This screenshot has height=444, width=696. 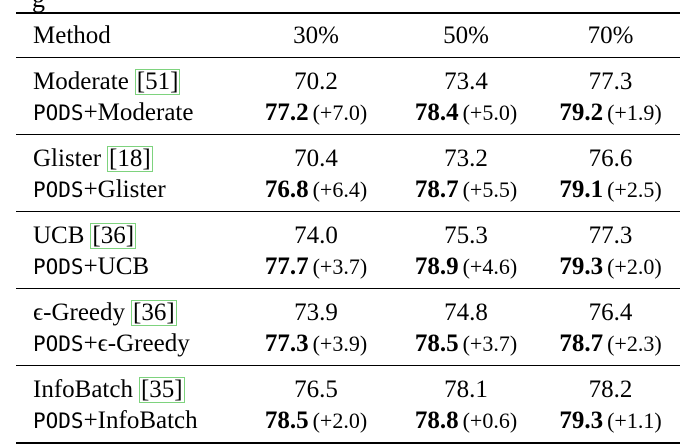 I want to click on value-cell: 78.5 (+3.7), so click(x=466, y=347).